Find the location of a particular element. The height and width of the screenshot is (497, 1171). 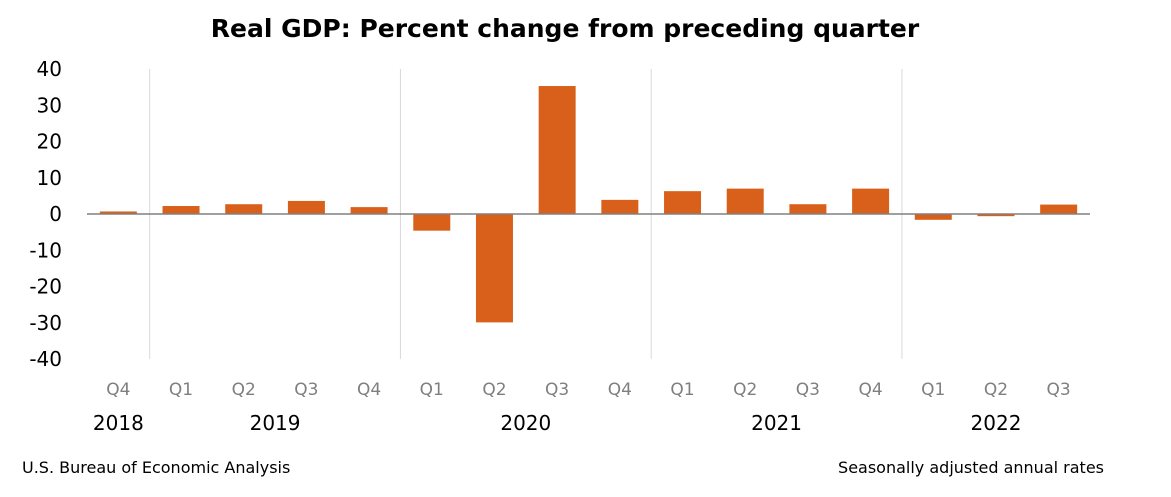

y-tick-label: -20 is located at coordinates (45, 287).